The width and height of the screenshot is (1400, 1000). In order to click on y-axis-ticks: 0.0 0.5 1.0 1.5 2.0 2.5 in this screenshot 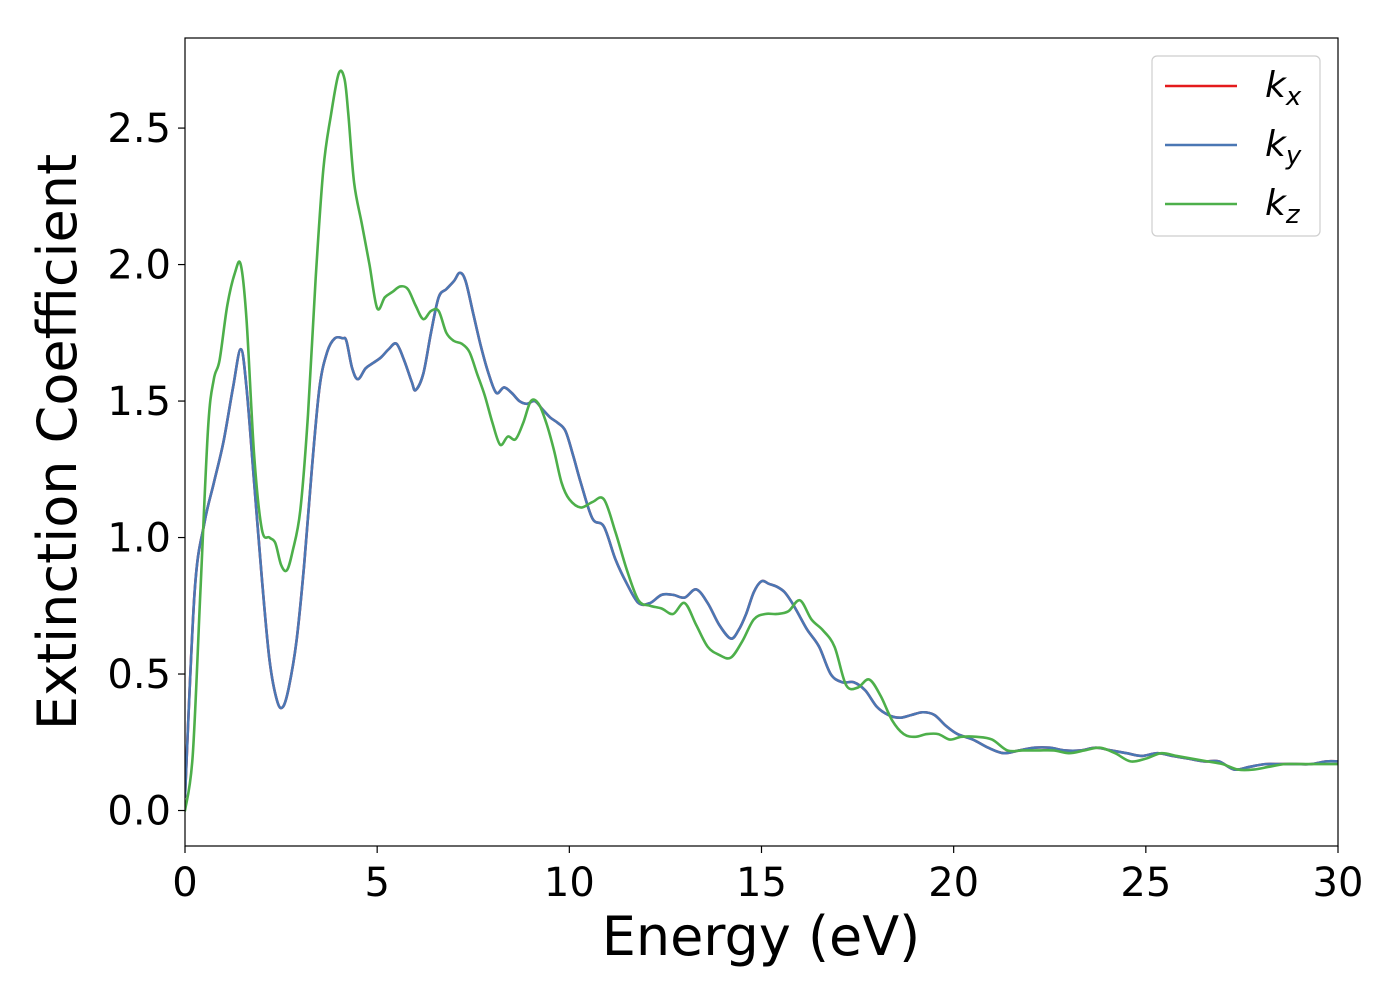, I will do `click(146, 470)`.